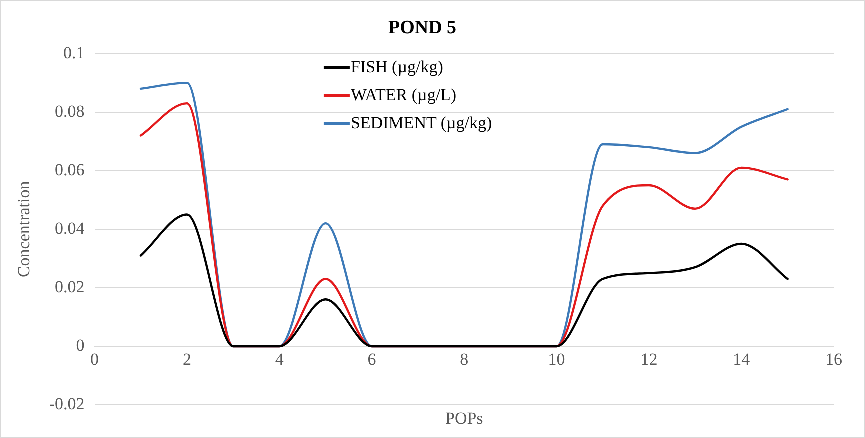 This screenshot has height=438, width=865. Describe the element at coordinates (67, 404) in the screenshot. I see `y-tick-label: -0.02` at that location.